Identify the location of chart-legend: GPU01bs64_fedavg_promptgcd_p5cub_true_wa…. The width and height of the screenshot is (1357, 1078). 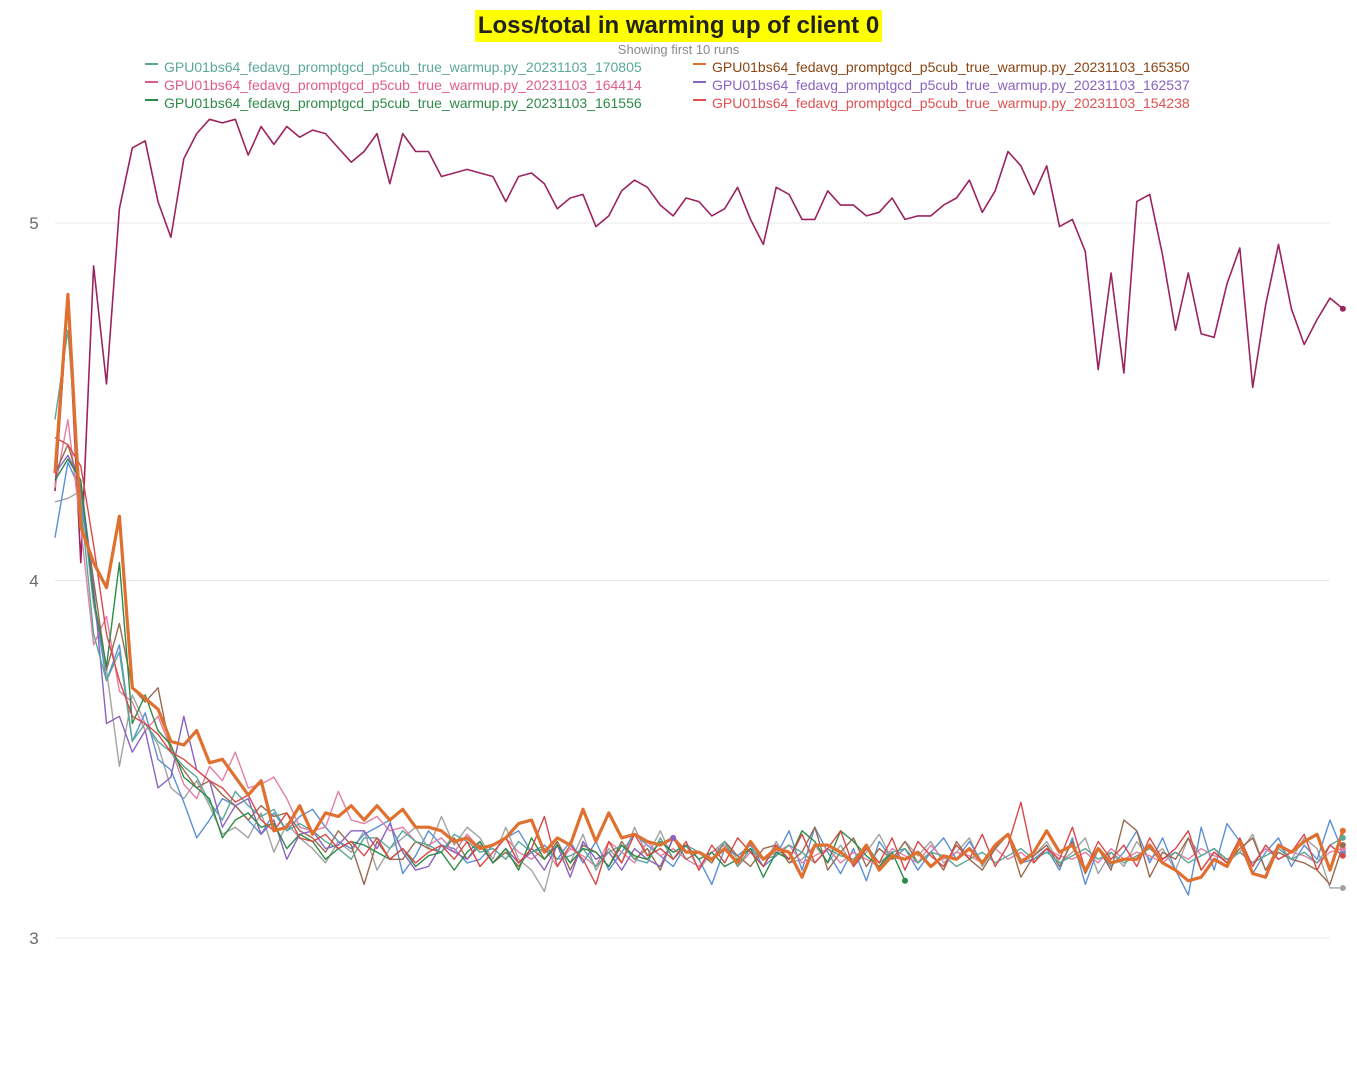
(705, 86).